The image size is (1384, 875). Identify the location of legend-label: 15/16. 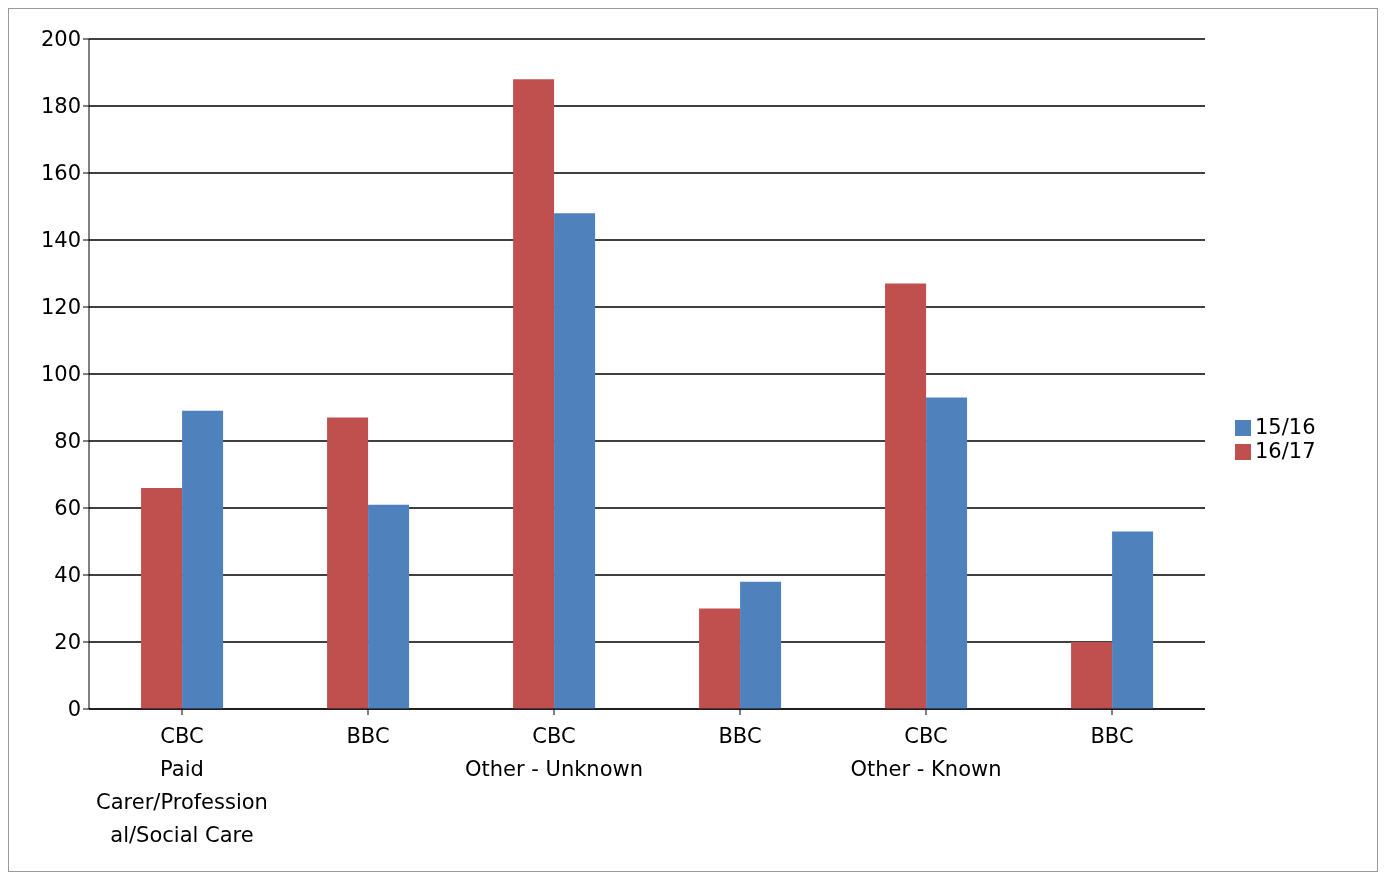
(1285, 427).